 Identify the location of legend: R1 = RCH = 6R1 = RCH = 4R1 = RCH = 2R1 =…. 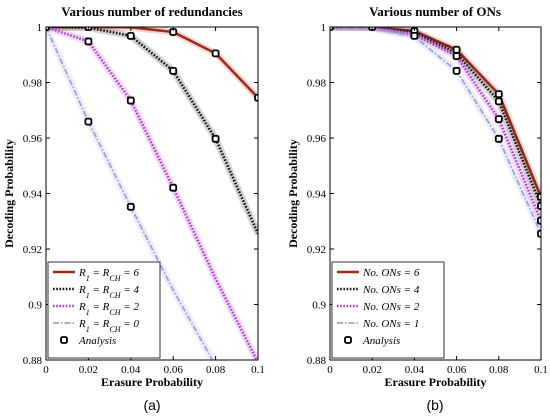
(104, 310).